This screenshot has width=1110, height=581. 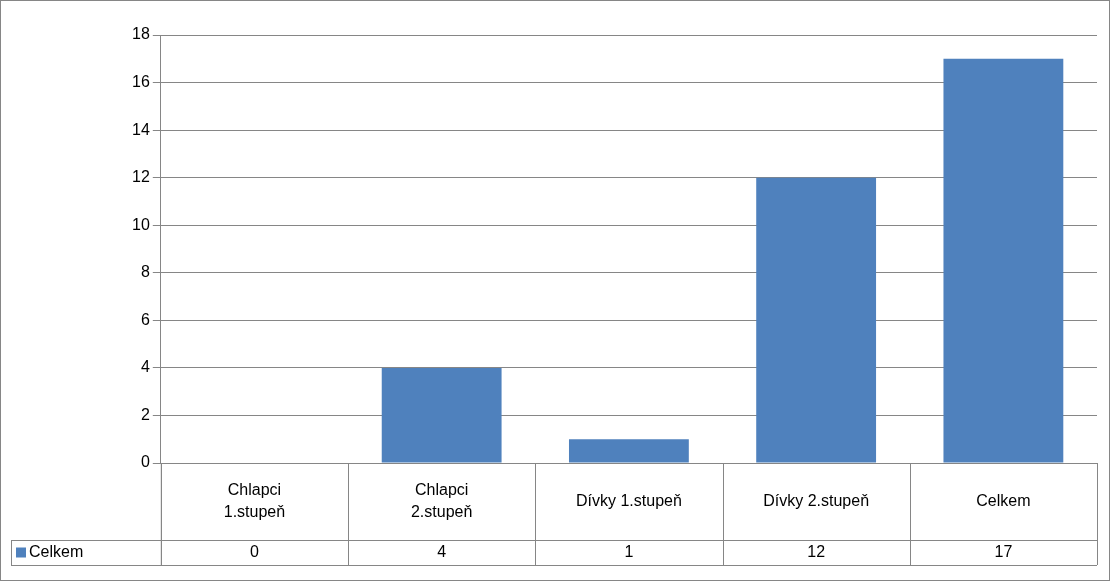 I want to click on data-label: 0, so click(x=254, y=551).